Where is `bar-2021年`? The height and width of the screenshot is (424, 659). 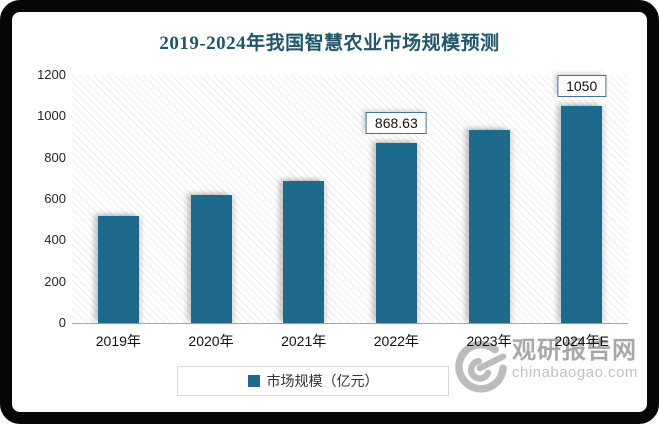
bar-2021年 is located at coordinates (304, 252).